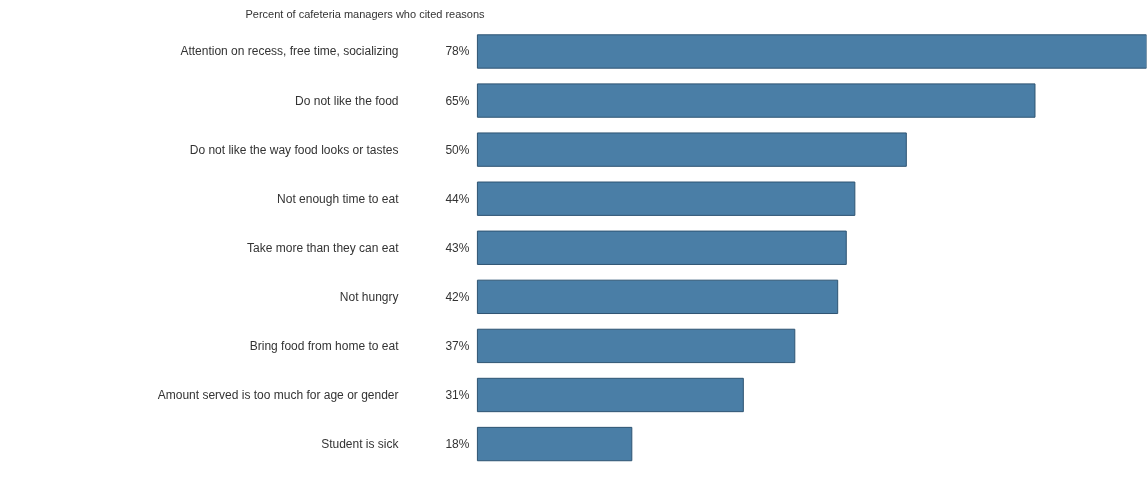 The height and width of the screenshot is (477, 1148). Describe the element at coordinates (457, 394) in the screenshot. I see `data-label: 31%` at that location.